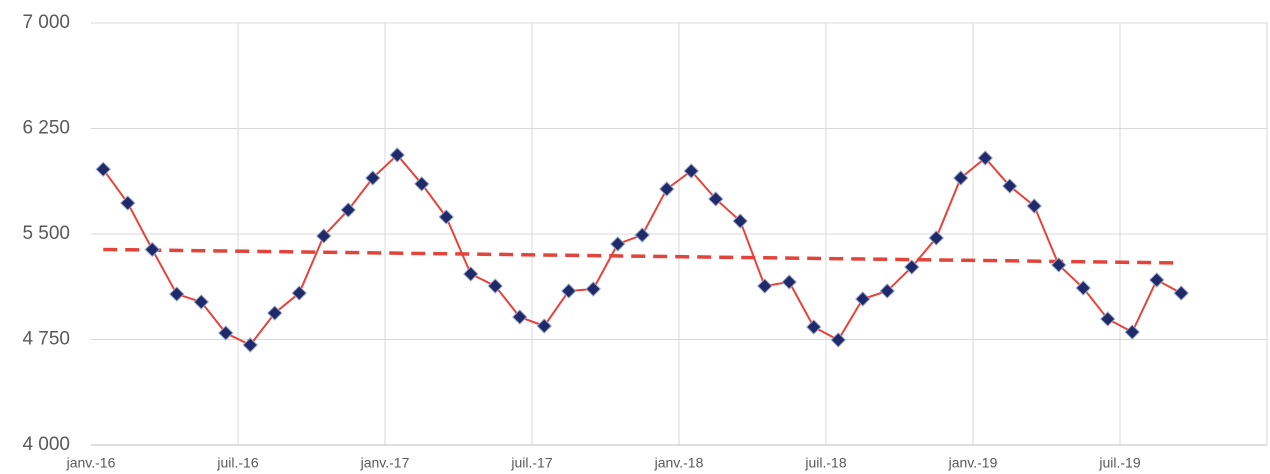 This screenshot has height=474, width=1270. Describe the element at coordinates (679, 463) in the screenshot. I see `x-tick-label: janv.-18` at that location.